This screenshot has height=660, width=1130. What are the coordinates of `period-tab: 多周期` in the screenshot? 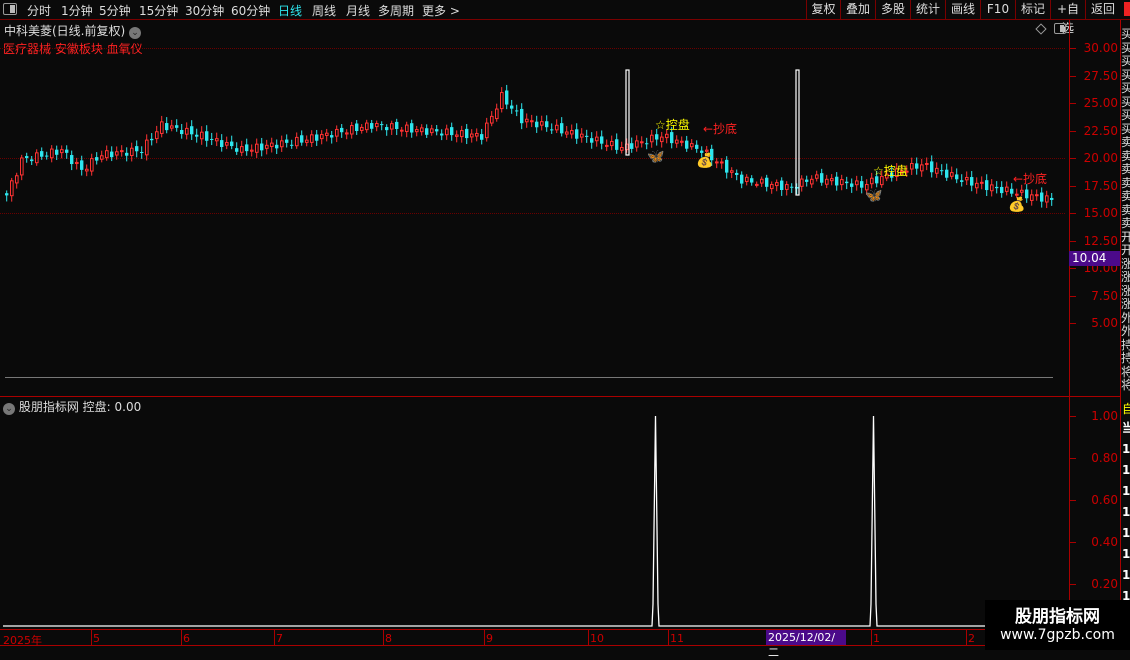 It's located at (396, 11).